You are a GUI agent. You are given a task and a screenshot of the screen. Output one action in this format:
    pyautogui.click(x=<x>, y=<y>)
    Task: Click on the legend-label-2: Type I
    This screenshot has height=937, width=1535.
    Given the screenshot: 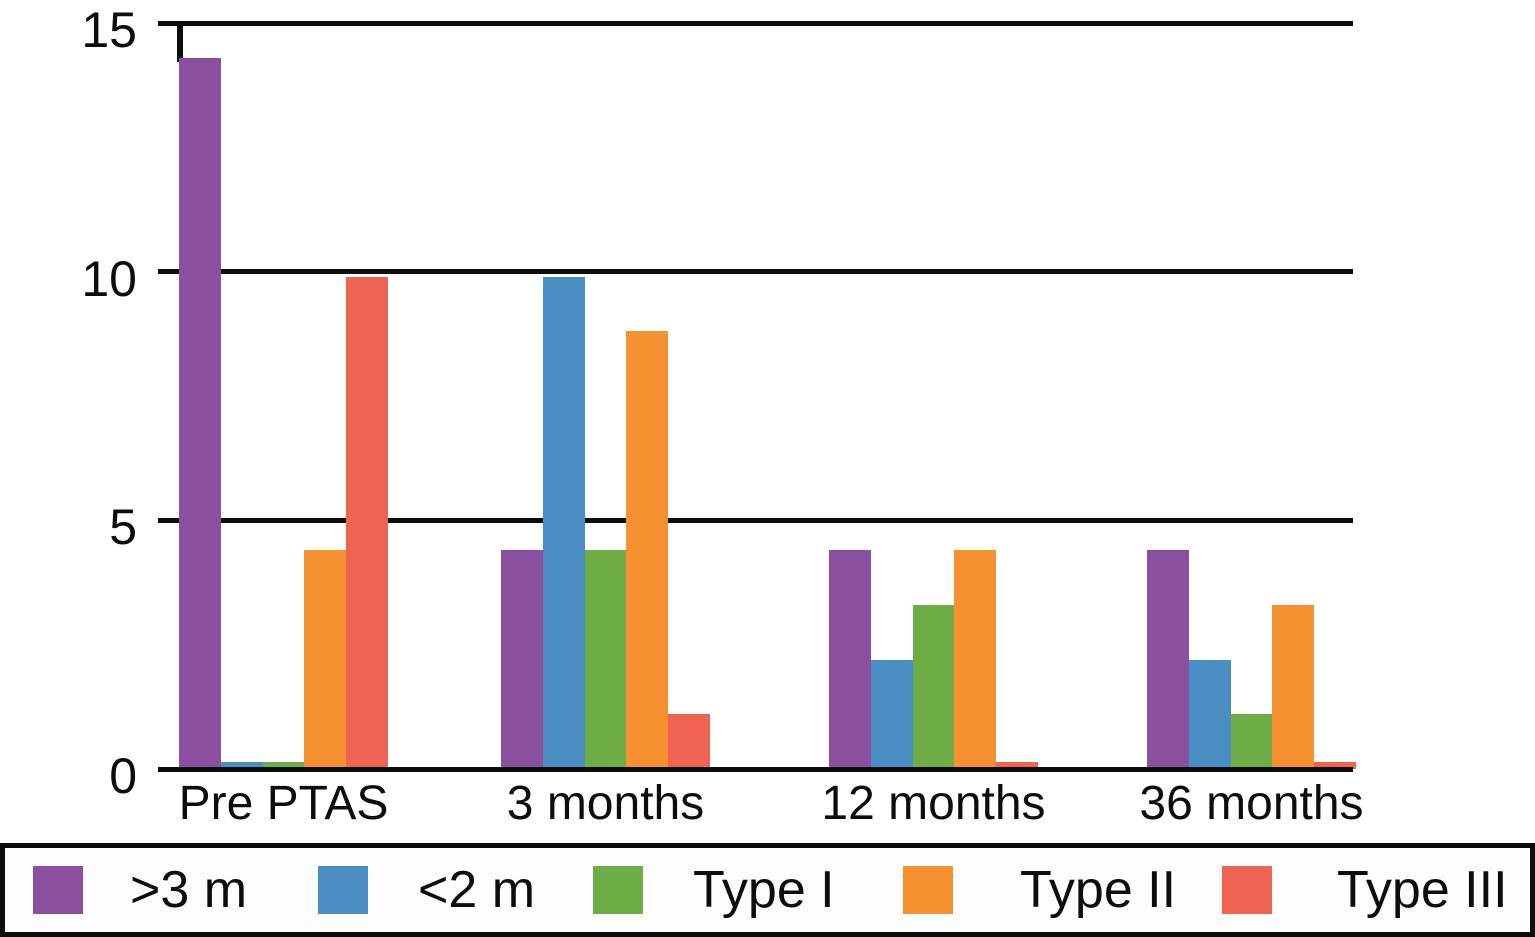 What is the action you would take?
    pyautogui.click(x=764, y=890)
    